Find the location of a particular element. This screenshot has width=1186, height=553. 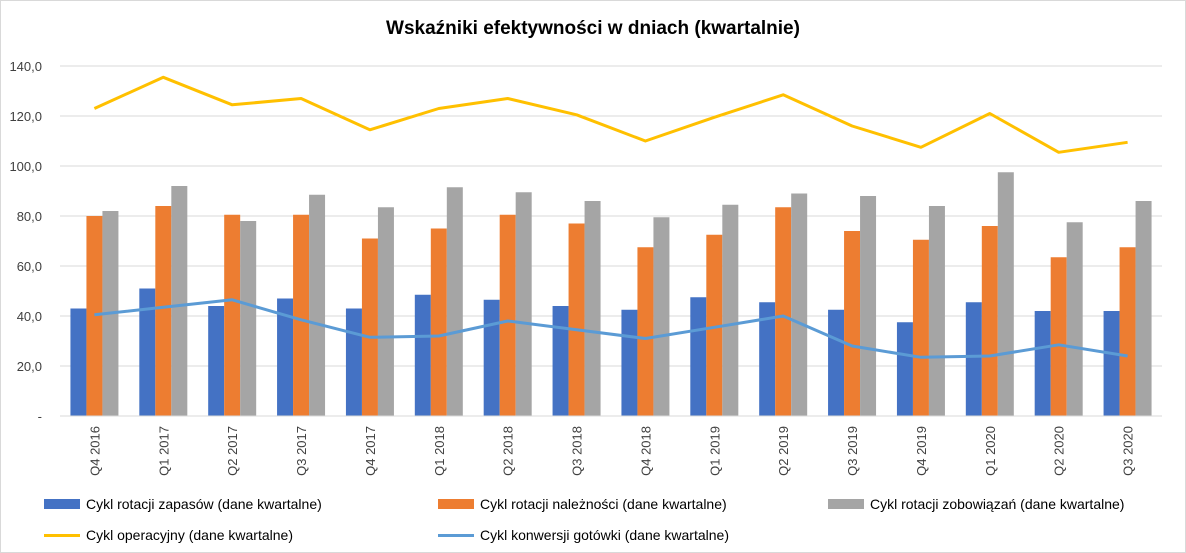

x-tick-label: Q1 2019 is located at coordinates (714, 451).